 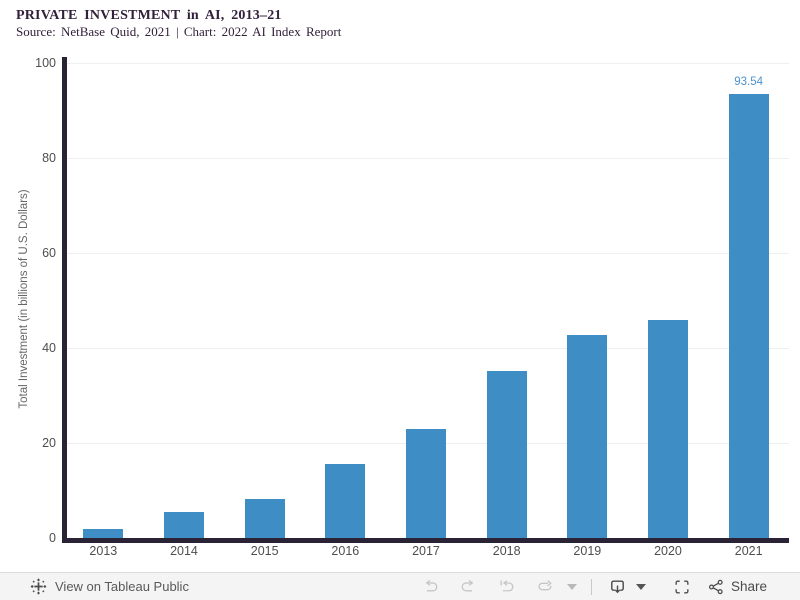 I want to click on tableau-toolbar: View on Tableau Public, so click(x=400, y=586).